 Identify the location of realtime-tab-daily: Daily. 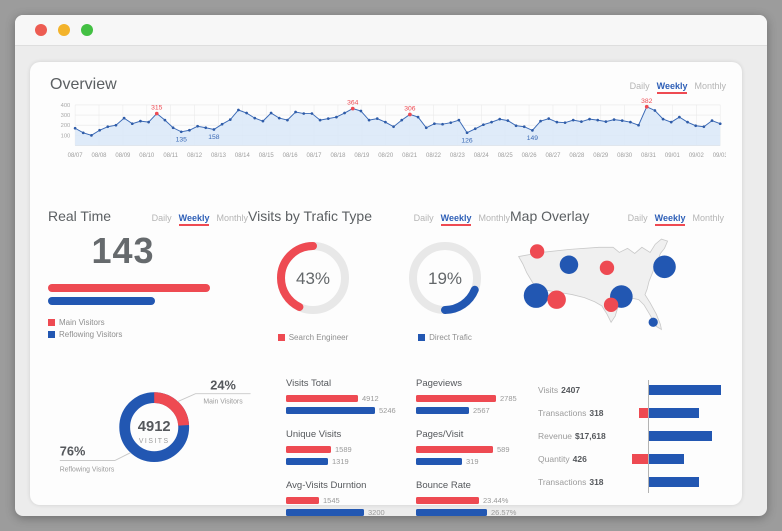
(161, 218).